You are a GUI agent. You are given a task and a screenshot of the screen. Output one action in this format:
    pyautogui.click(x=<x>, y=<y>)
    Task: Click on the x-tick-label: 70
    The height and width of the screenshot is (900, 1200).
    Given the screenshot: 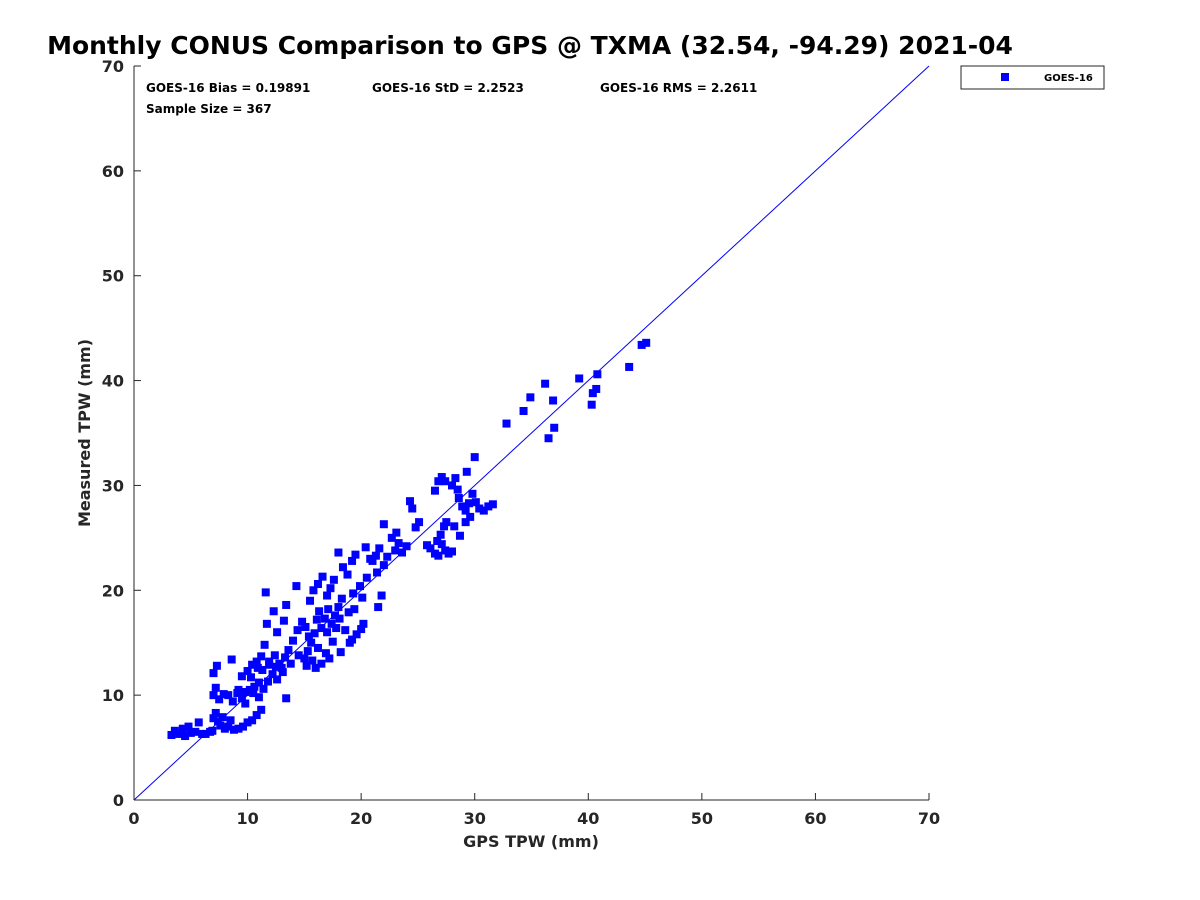 What is the action you would take?
    pyautogui.click(x=929, y=818)
    